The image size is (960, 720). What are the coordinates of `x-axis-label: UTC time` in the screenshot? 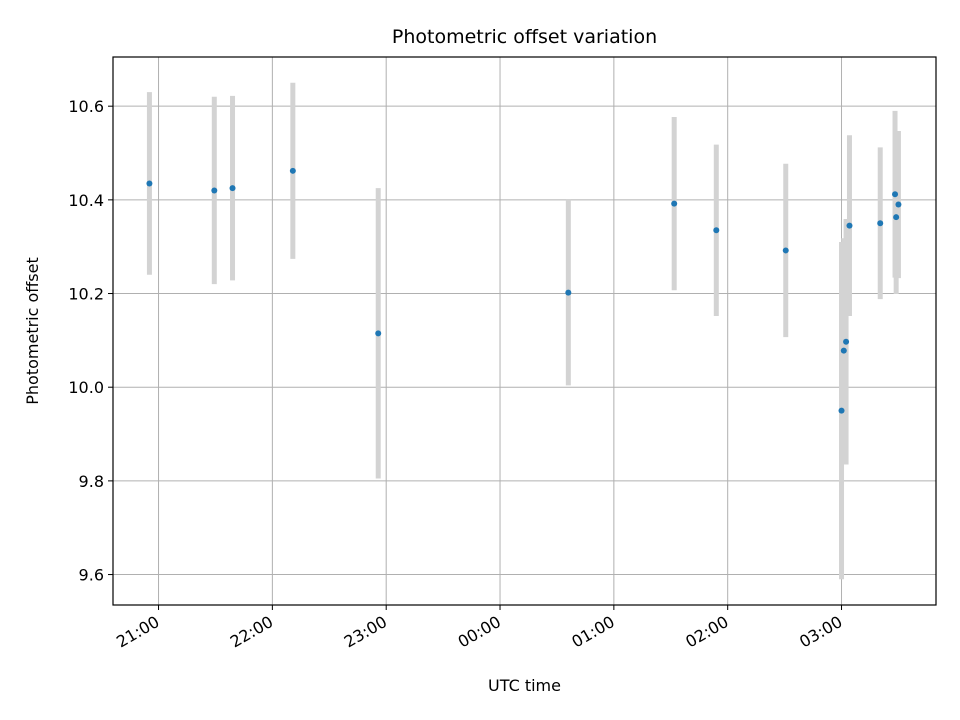 It's located at (524, 685).